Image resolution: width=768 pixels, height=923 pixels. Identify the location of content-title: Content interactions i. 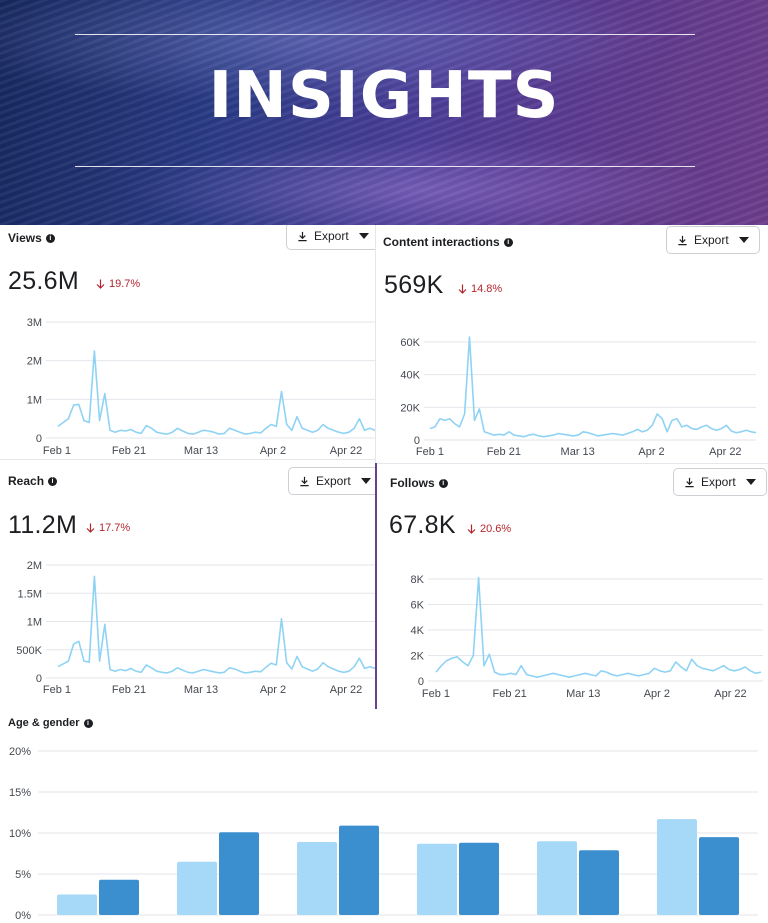
(448, 242).